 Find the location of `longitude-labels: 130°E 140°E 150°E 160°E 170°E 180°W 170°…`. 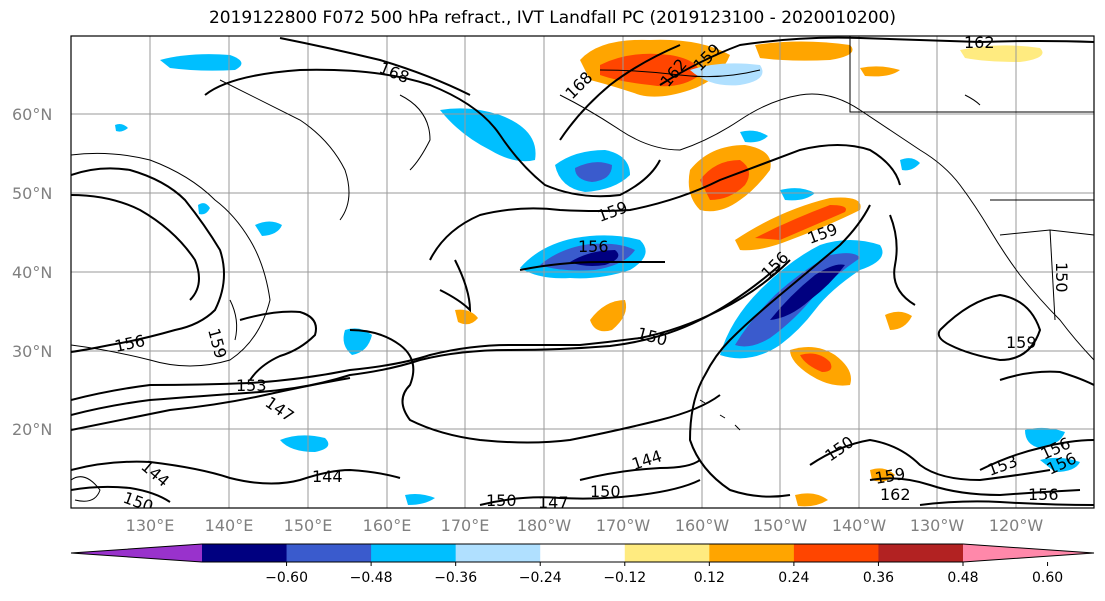

longitude-labels: 130°E 140°E 150°E 160°E 170°E 180°W 170°… is located at coordinates (585, 525).